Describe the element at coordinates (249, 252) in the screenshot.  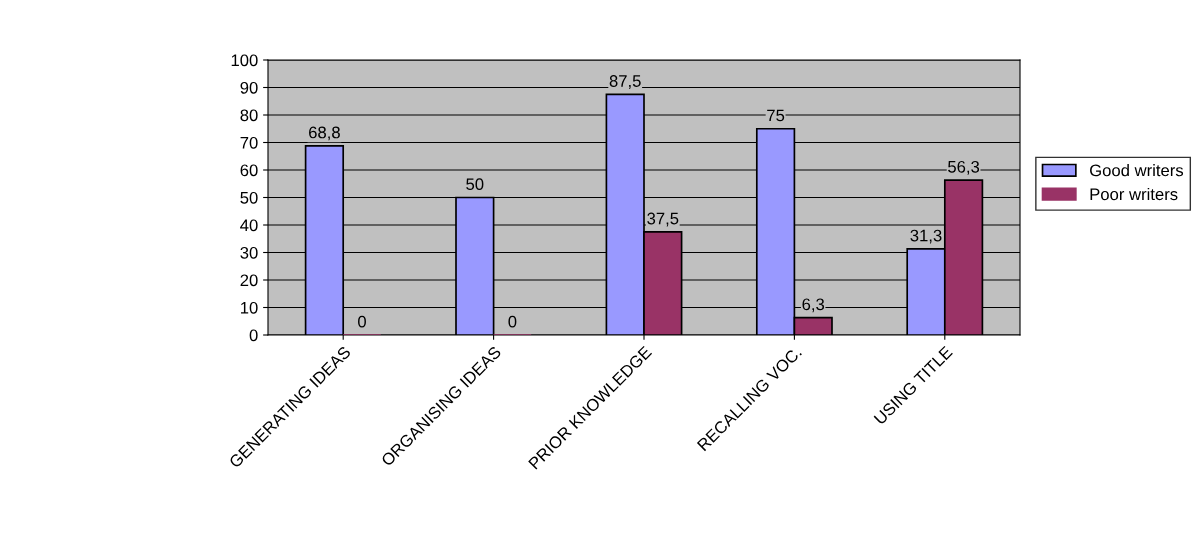
I see `y-tick-label: 30` at that location.